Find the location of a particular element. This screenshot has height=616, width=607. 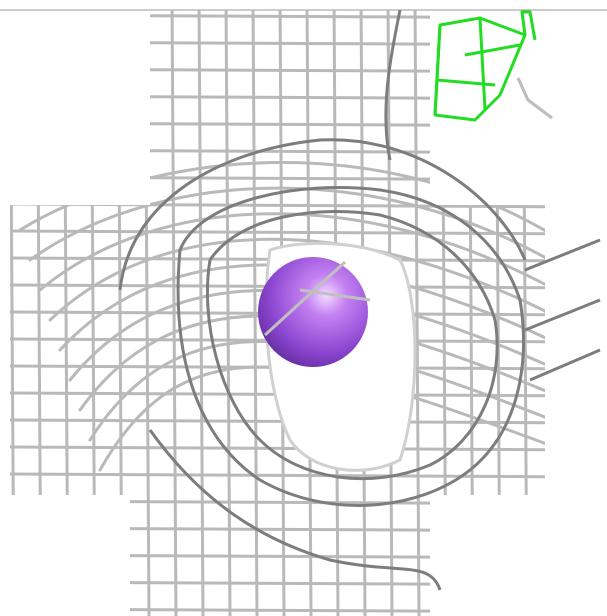

green-cage is located at coordinates (485, 63).